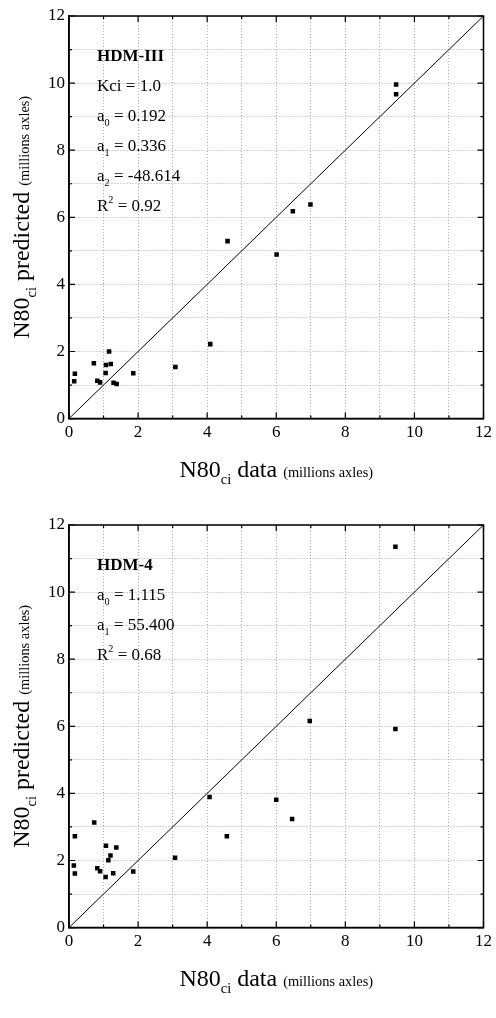  I want to click on annotation: HDM-III, so click(131, 55).